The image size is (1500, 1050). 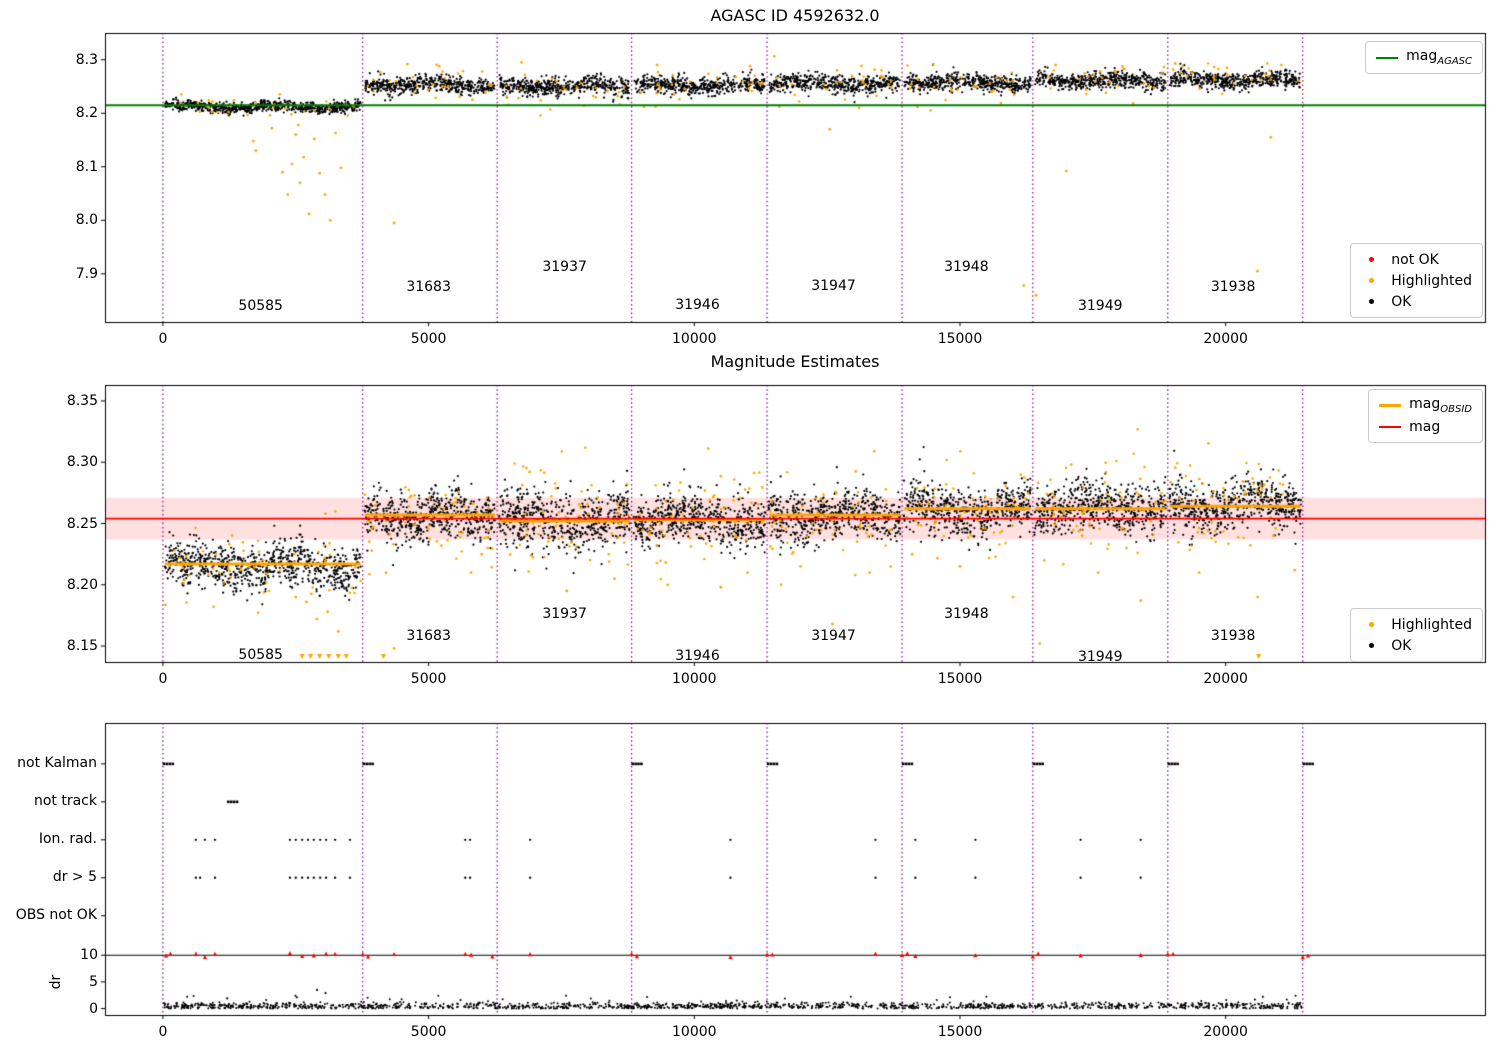 I want to click on dr-axis-label: dr, so click(x=56, y=982).